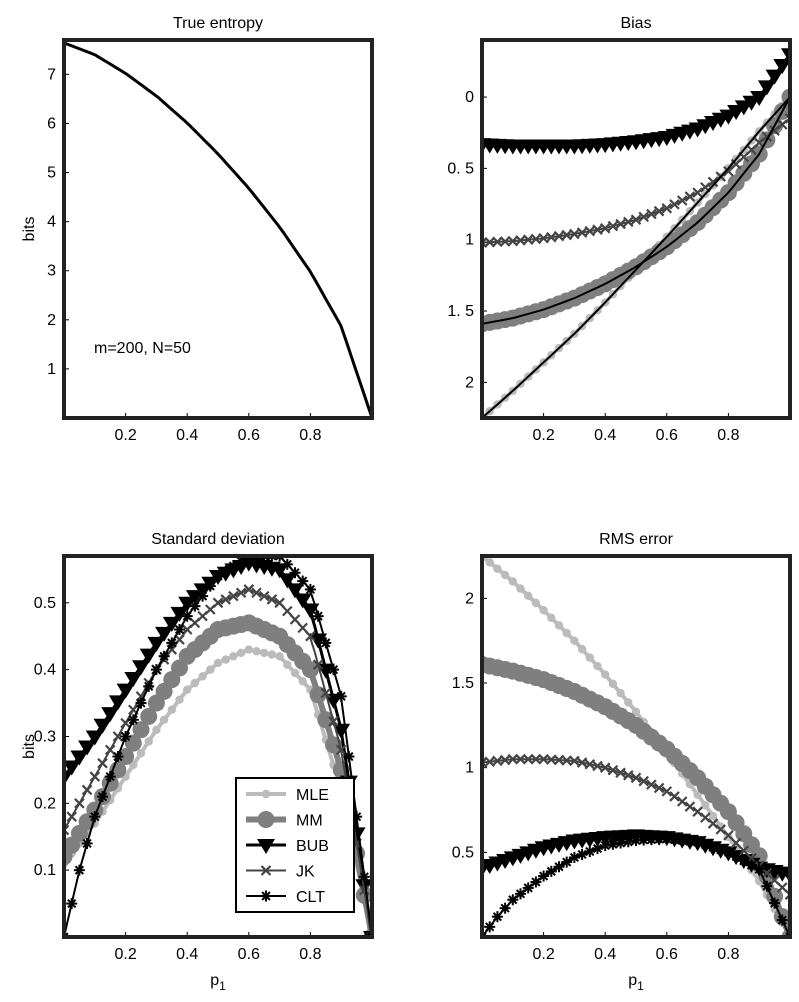  What do you see at coordinates (728, 435) in the screenshot?
I see `x-tick-label: 0.8` at bounding box center [728, 435].